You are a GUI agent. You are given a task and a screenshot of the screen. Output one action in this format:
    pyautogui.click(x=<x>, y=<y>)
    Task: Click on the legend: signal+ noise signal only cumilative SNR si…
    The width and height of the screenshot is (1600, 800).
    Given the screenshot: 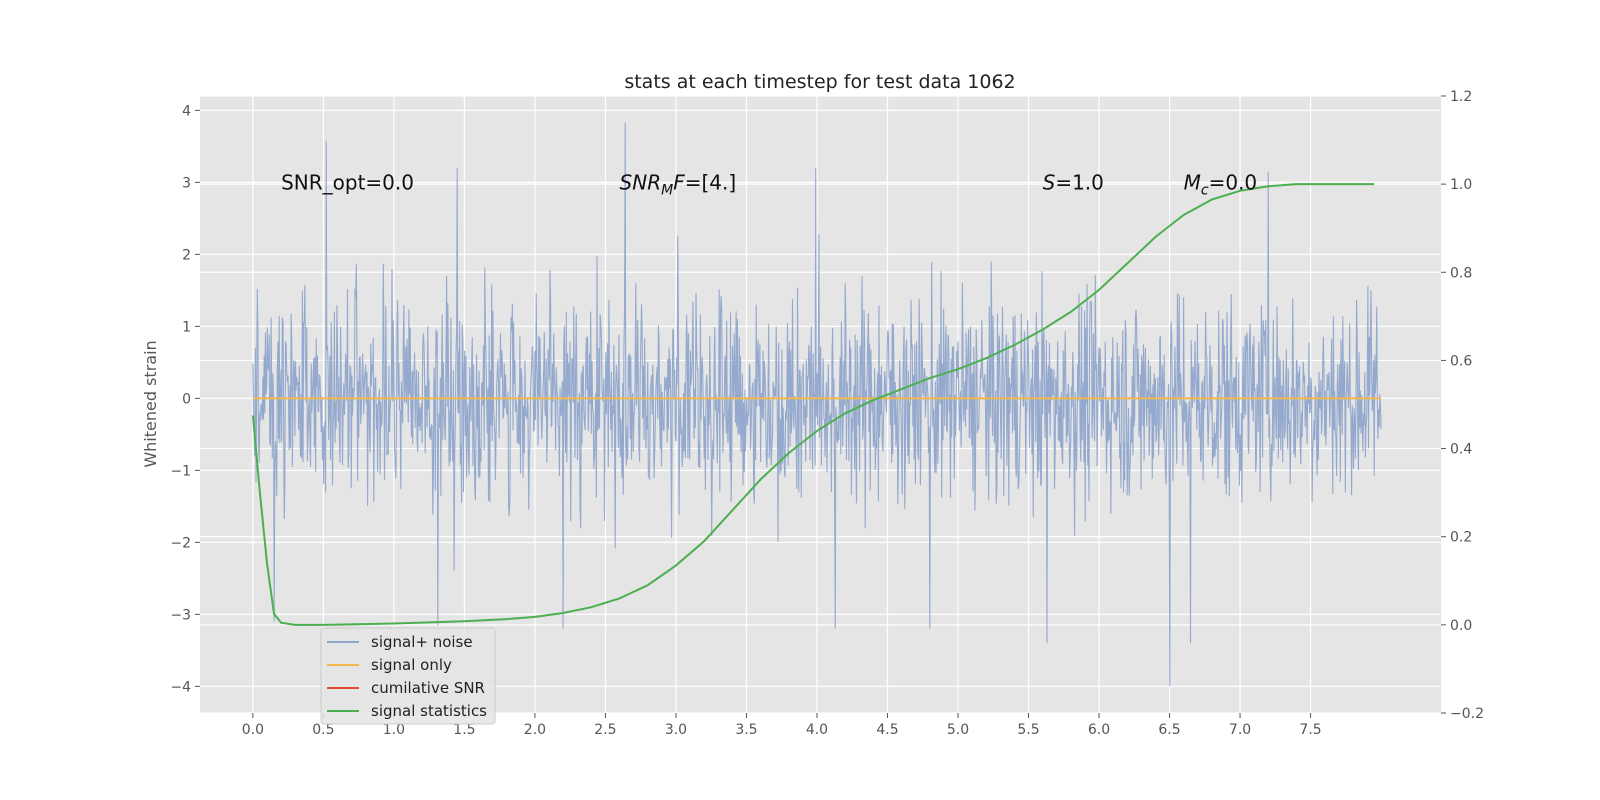 What is the action you would take?
    pyautogui.click(x=408, y=676)
    